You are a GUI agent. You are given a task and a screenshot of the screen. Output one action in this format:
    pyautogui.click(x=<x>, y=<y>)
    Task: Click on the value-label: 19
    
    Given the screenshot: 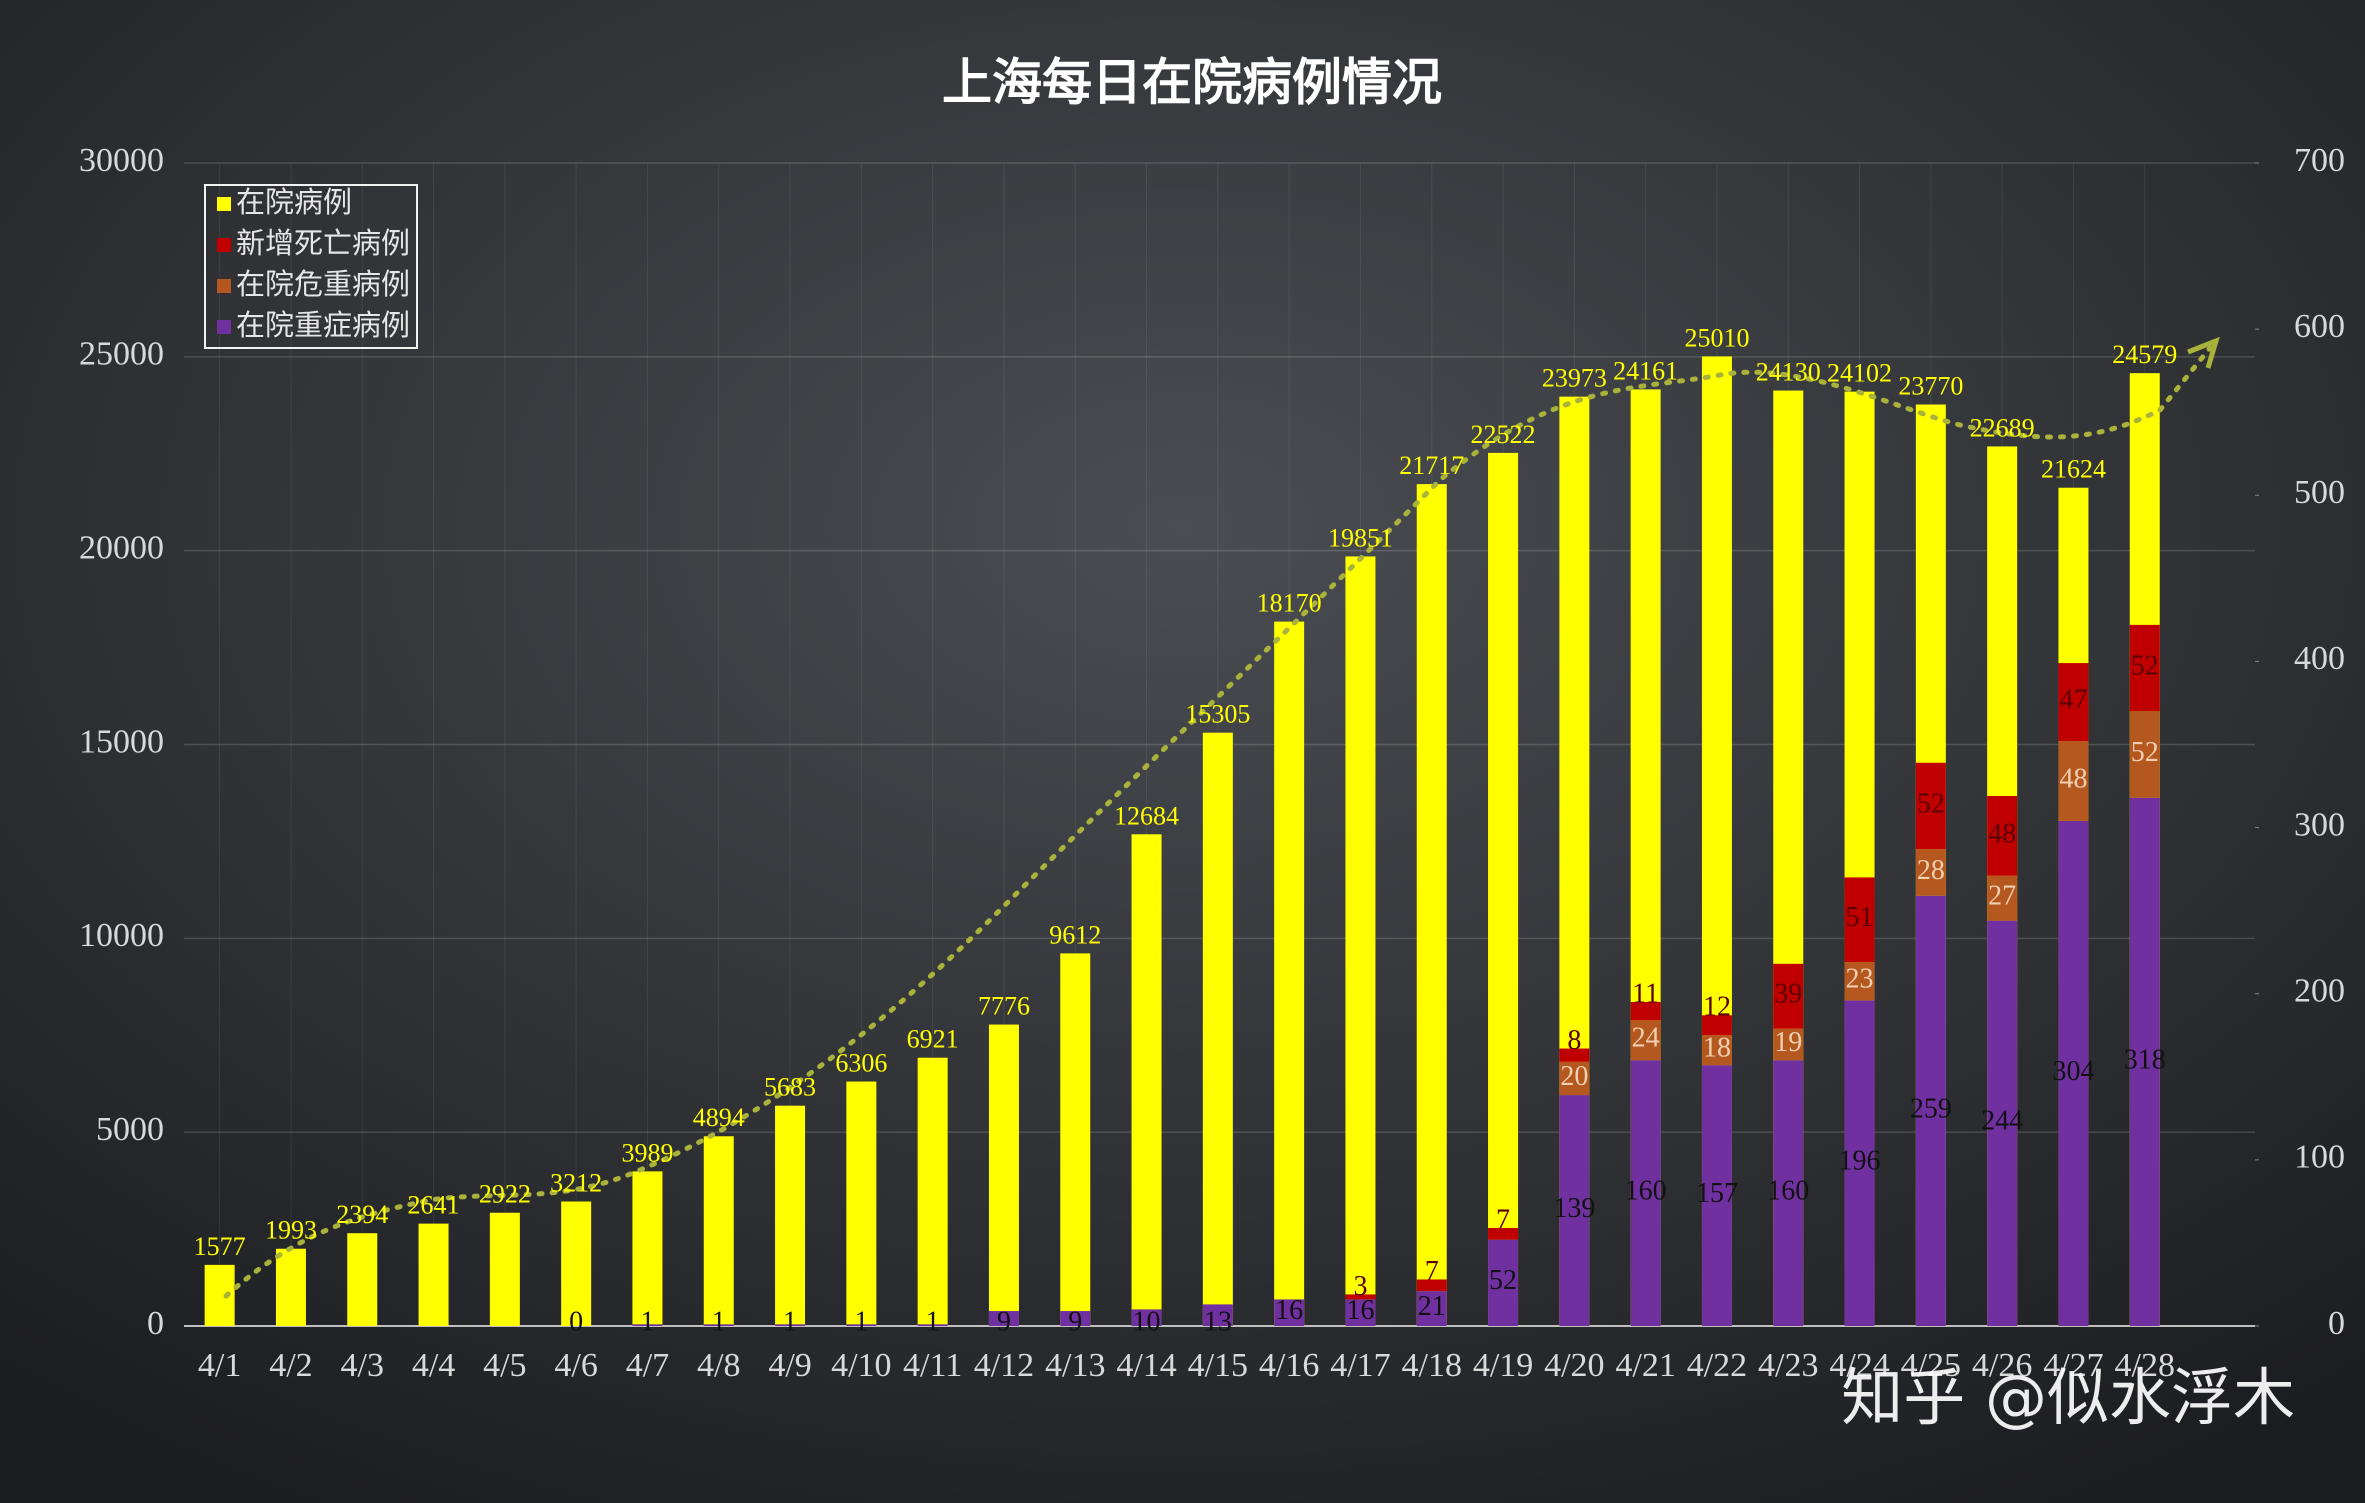 What is the action you would take?
    pyautogui.click(x=1788, y=1042)
    